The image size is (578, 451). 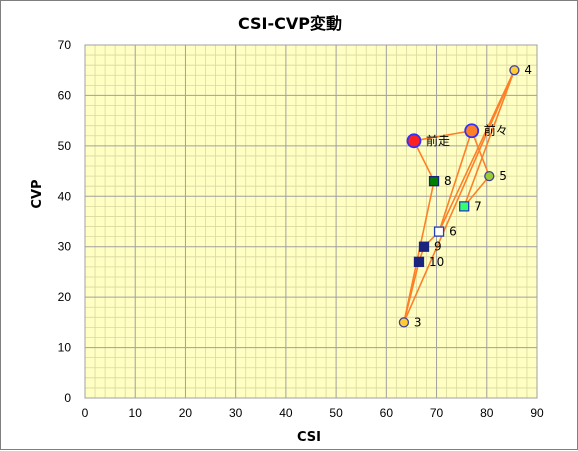 I want to click on y-tick-label: 40, so click(x=65, y=196).